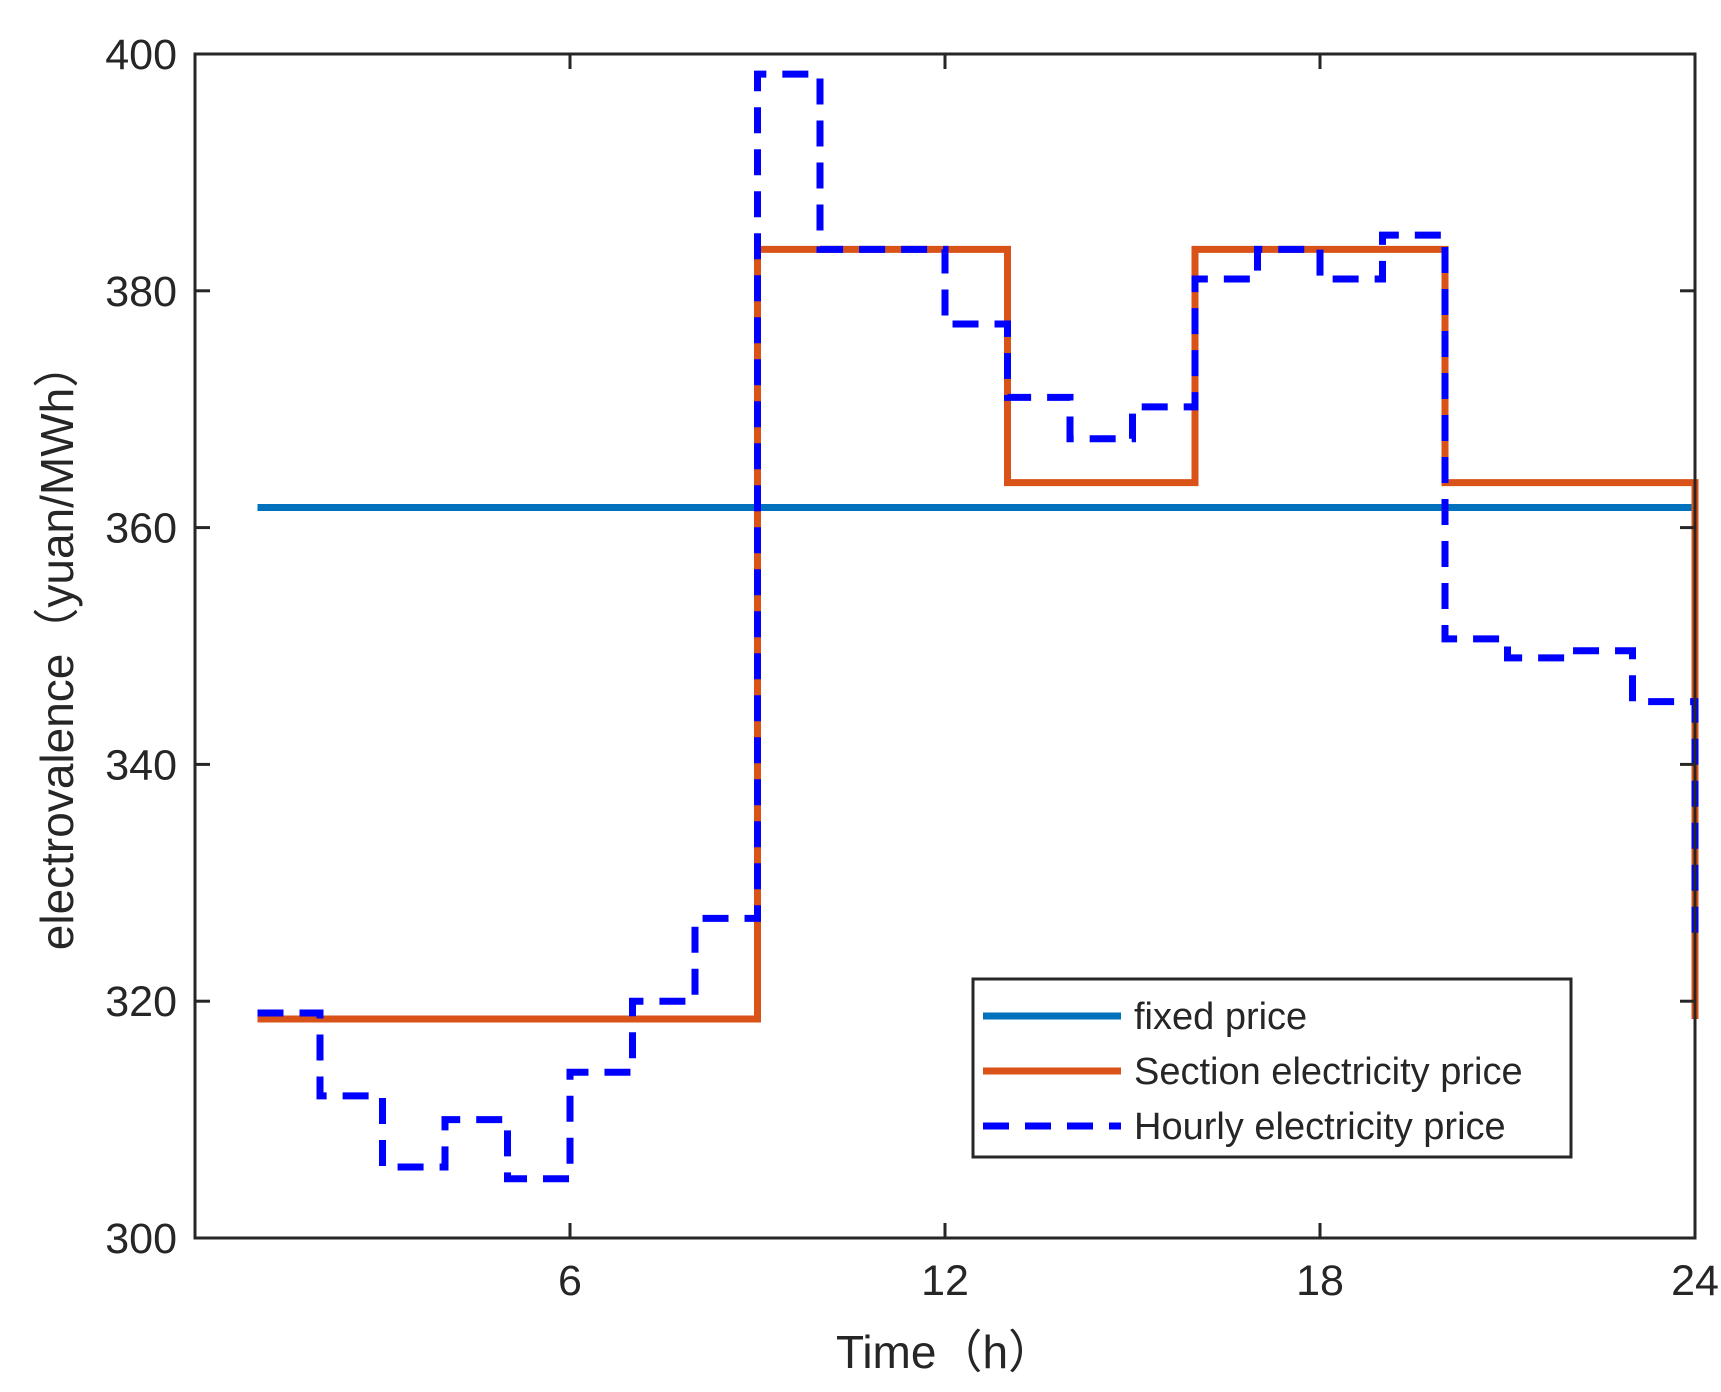  I want to click on x-tick-label: 12, so click(945, 1281).